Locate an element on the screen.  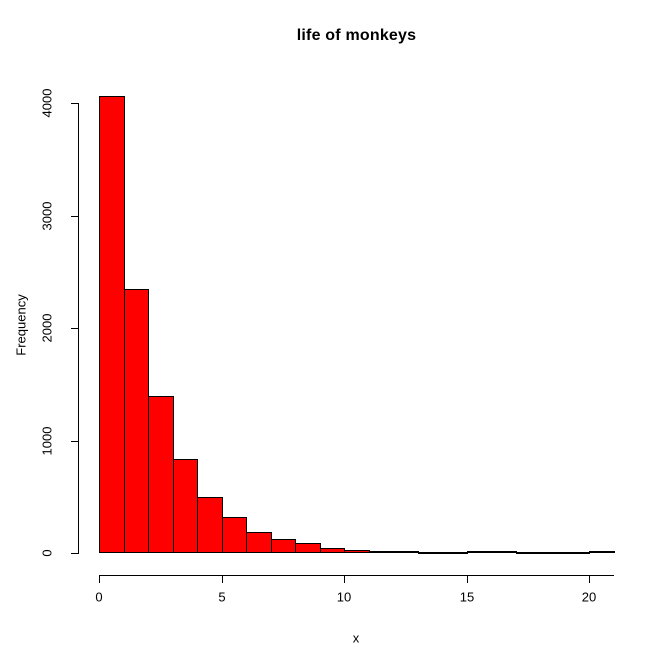
y-tick-label: 1000 is located at coordinates (47, 441).